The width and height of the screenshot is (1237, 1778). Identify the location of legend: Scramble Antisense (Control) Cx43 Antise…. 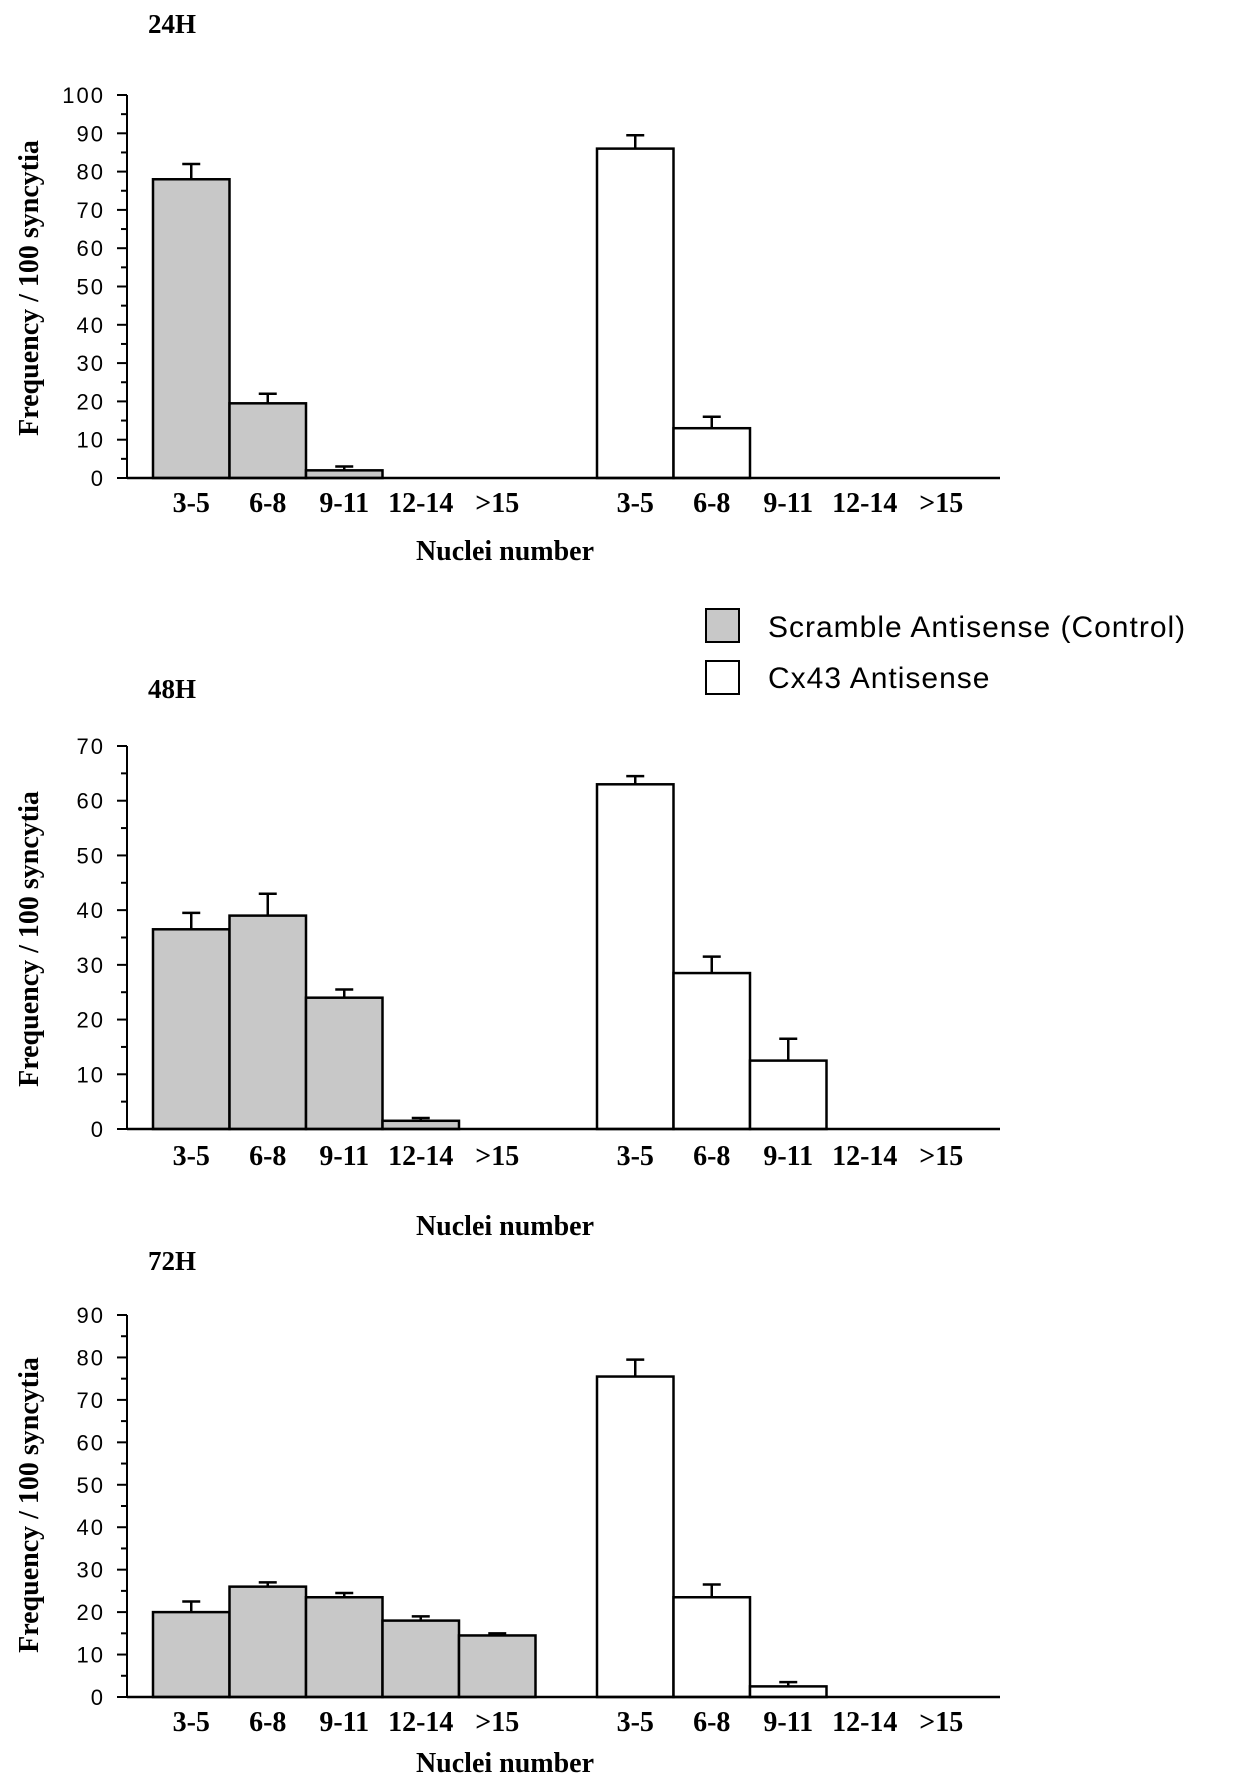
(945, 651).